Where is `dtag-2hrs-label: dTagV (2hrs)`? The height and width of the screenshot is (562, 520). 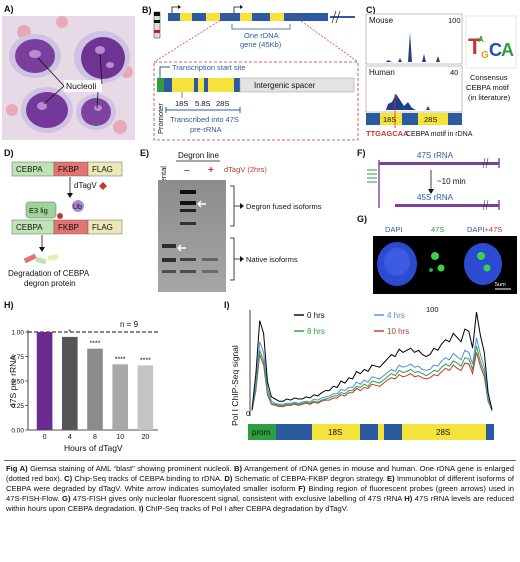
dtag-2hrs-label: dTagV (2hrs) is located at coordinates (245, 169).